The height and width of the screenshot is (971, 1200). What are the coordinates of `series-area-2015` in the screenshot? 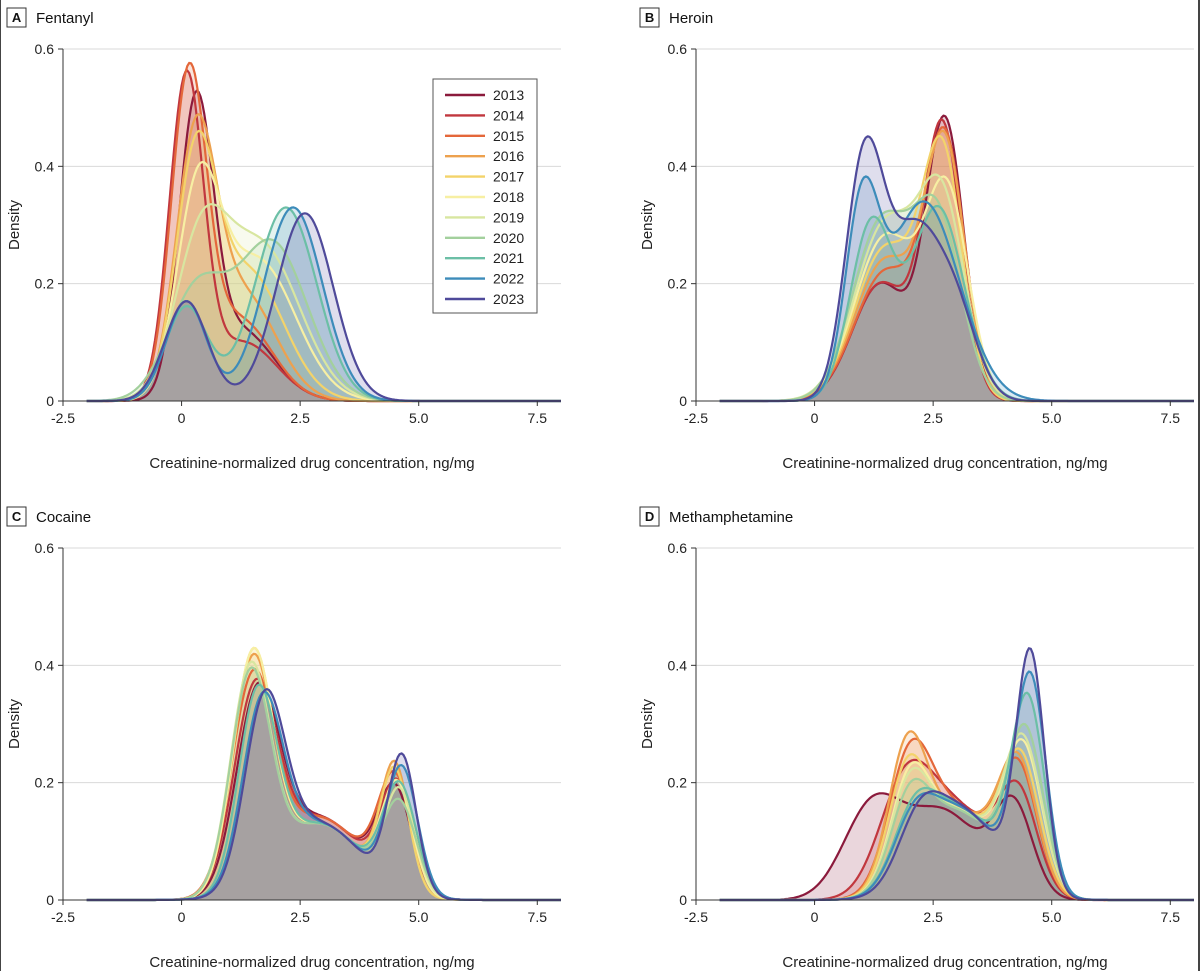 It's located at (323, 232).